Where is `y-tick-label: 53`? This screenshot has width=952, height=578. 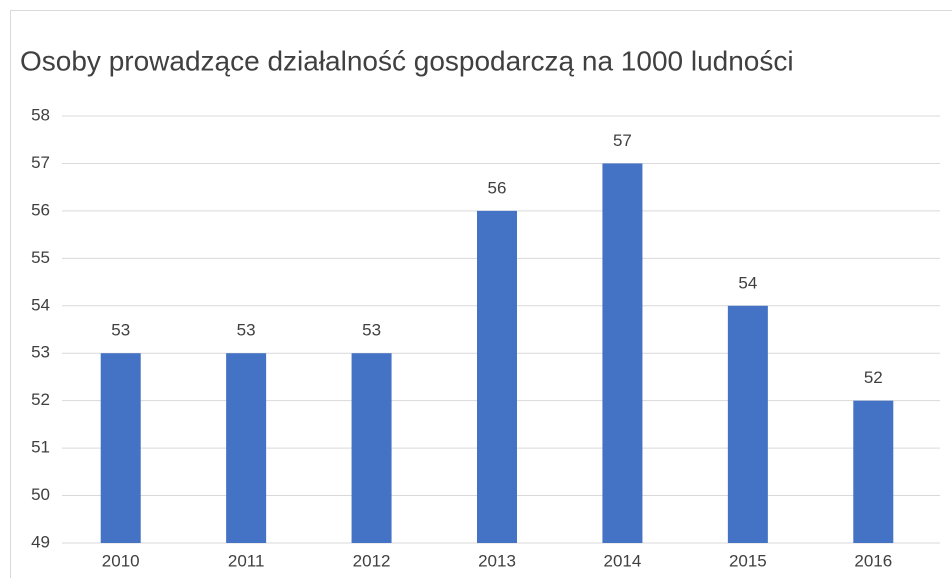
y-tick-label: 53 is located at coordinates (40, 352).